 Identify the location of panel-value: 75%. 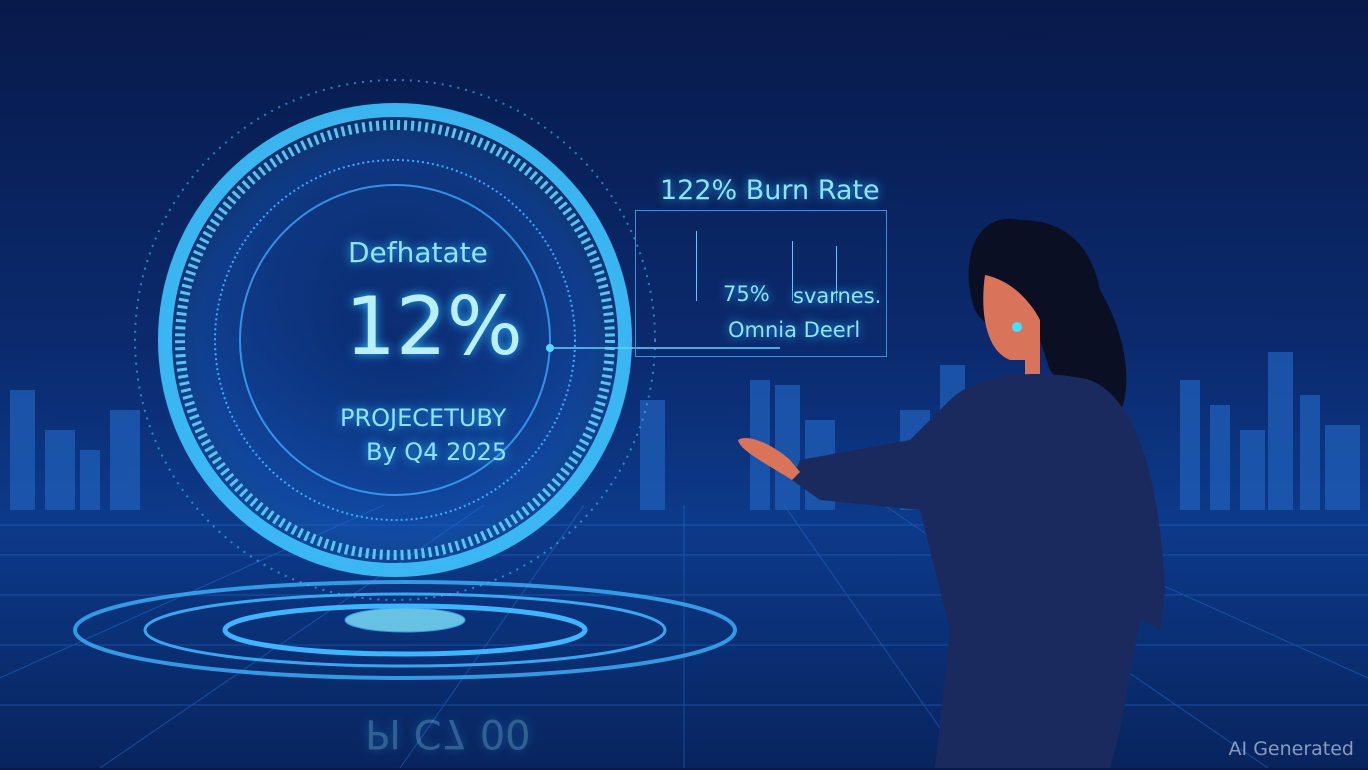
(746, 294).